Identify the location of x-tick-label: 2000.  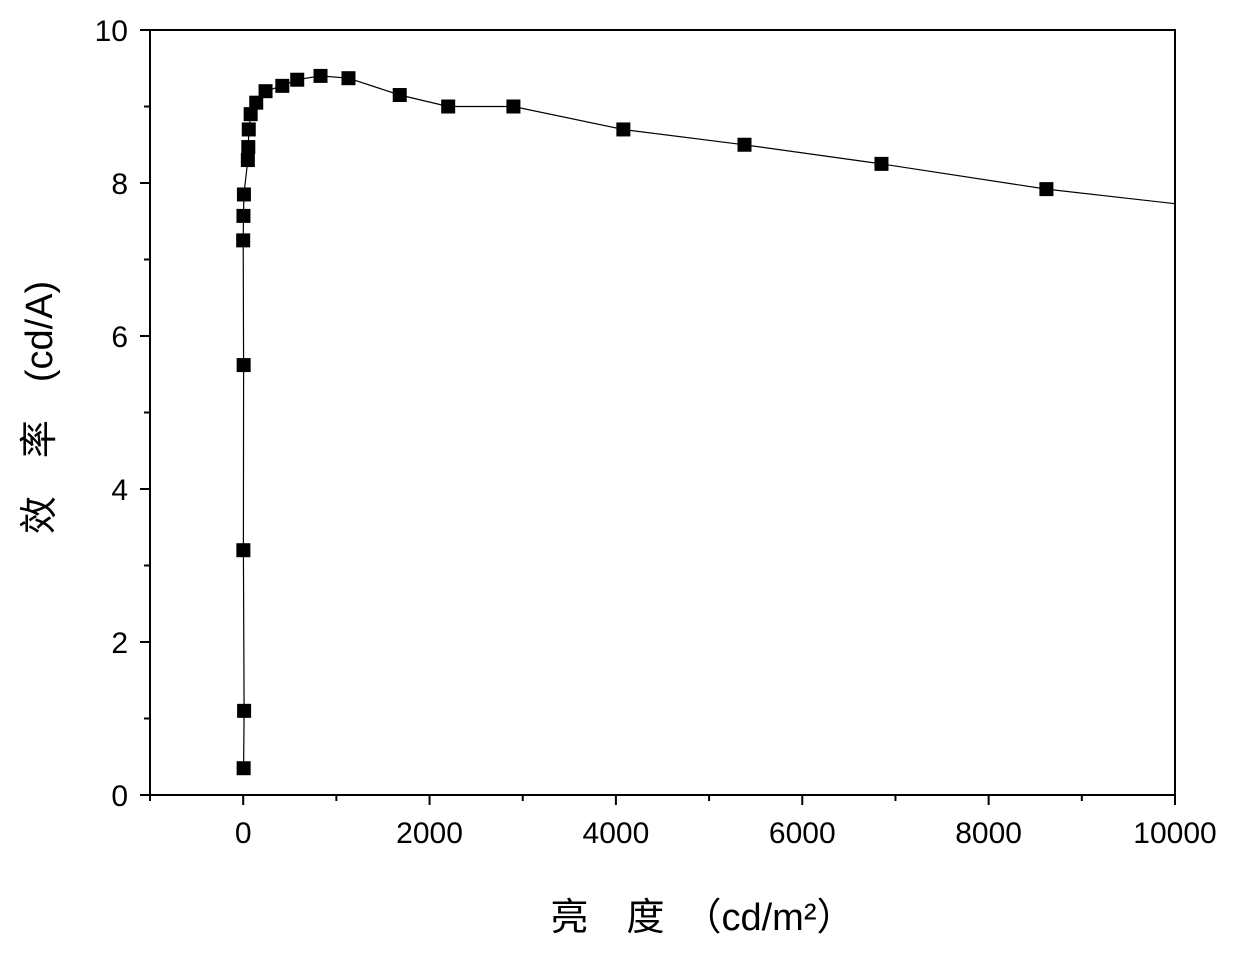
(429, 833).